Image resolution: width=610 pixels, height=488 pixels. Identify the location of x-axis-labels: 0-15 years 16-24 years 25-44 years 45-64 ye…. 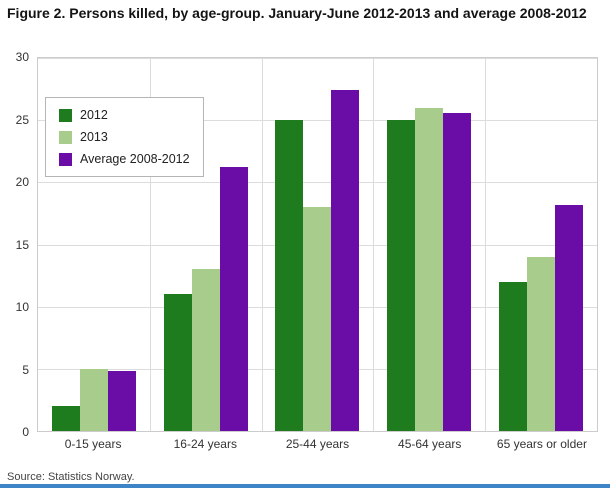
(317, 444).